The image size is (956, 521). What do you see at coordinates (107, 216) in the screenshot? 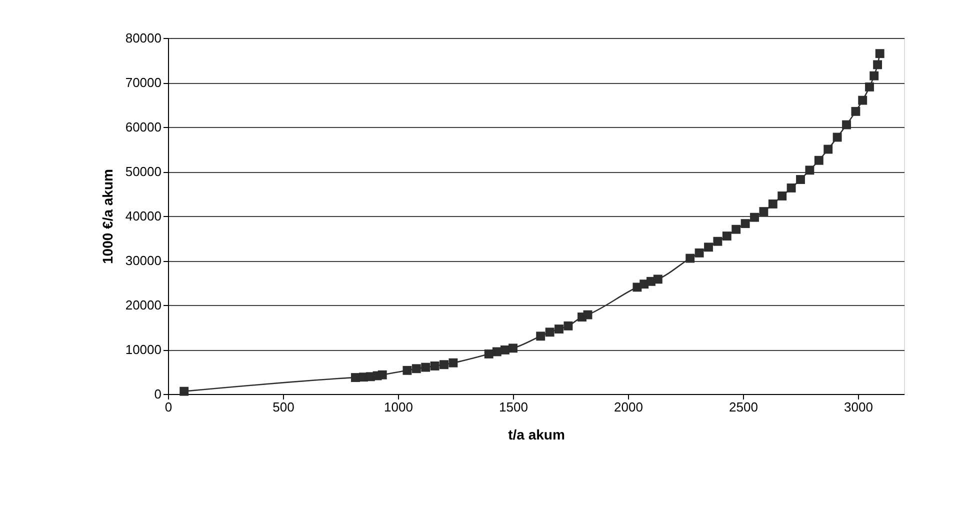
I see `y-axis-title: 1000 €/a akum` at bounding box center [107, 216].